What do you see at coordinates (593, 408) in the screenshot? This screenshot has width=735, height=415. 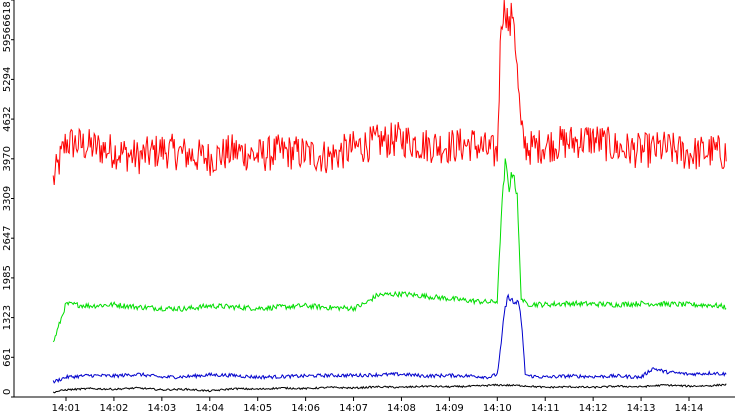 I see `x-tick-label: 14:12` at bounding box center [593, 408].